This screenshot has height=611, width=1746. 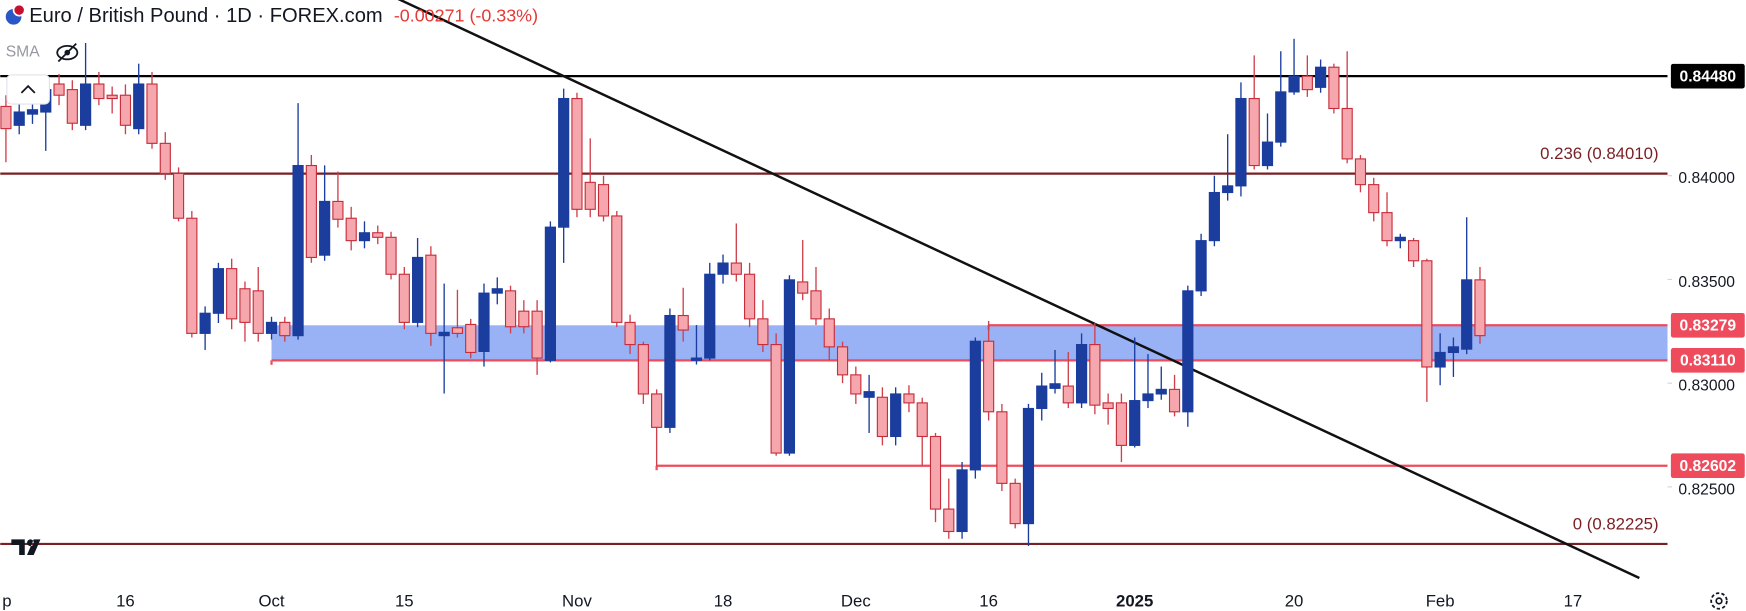 What do you see at coordinates (1708, 466) in the screenshot?
I see `level-price-label: 0.82602` at bounding box center [1708, 466].